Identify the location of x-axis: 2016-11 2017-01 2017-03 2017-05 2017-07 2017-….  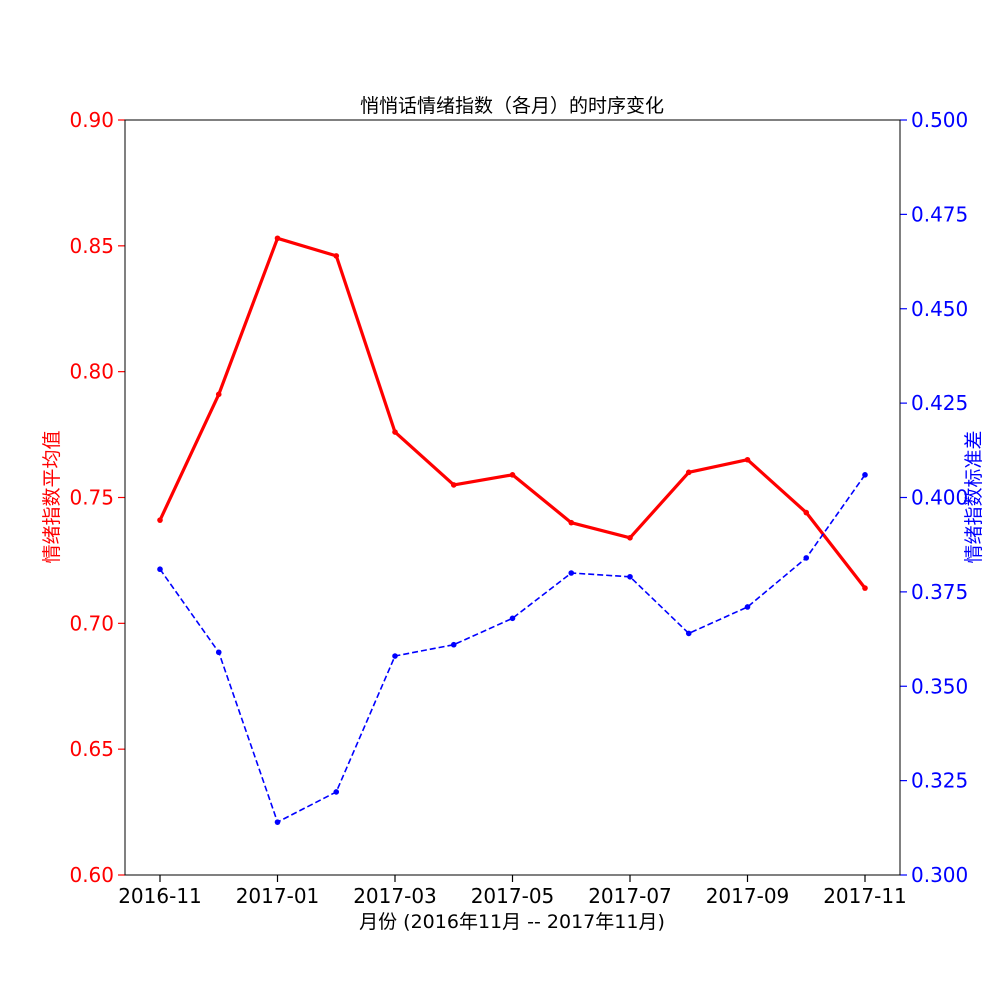
(512, 891).